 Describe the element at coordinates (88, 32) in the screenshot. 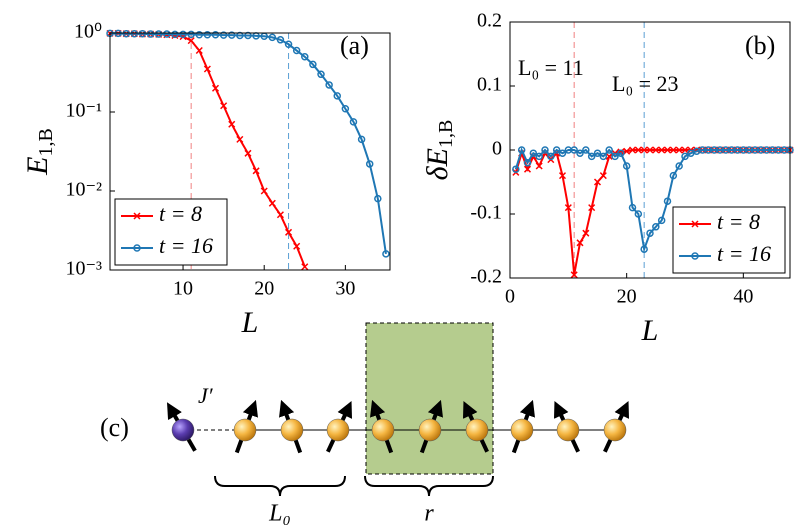

I see `y-tick-label: 10⁰` at that location.